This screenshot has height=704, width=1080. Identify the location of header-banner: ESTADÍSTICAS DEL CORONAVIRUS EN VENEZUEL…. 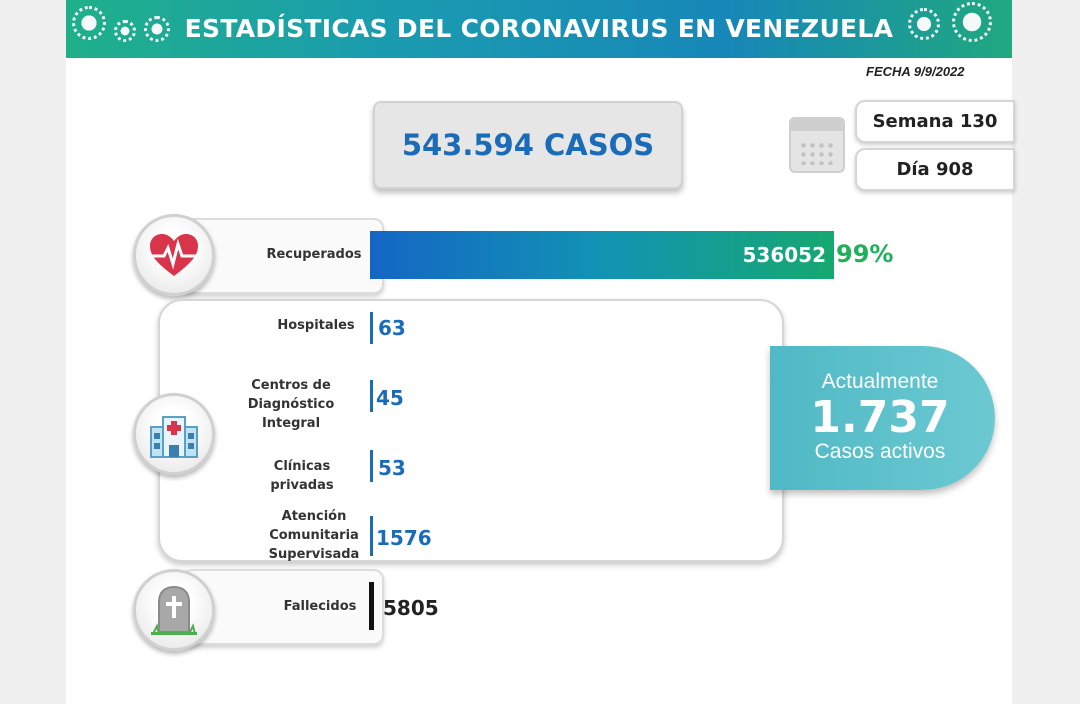
(539, 29).